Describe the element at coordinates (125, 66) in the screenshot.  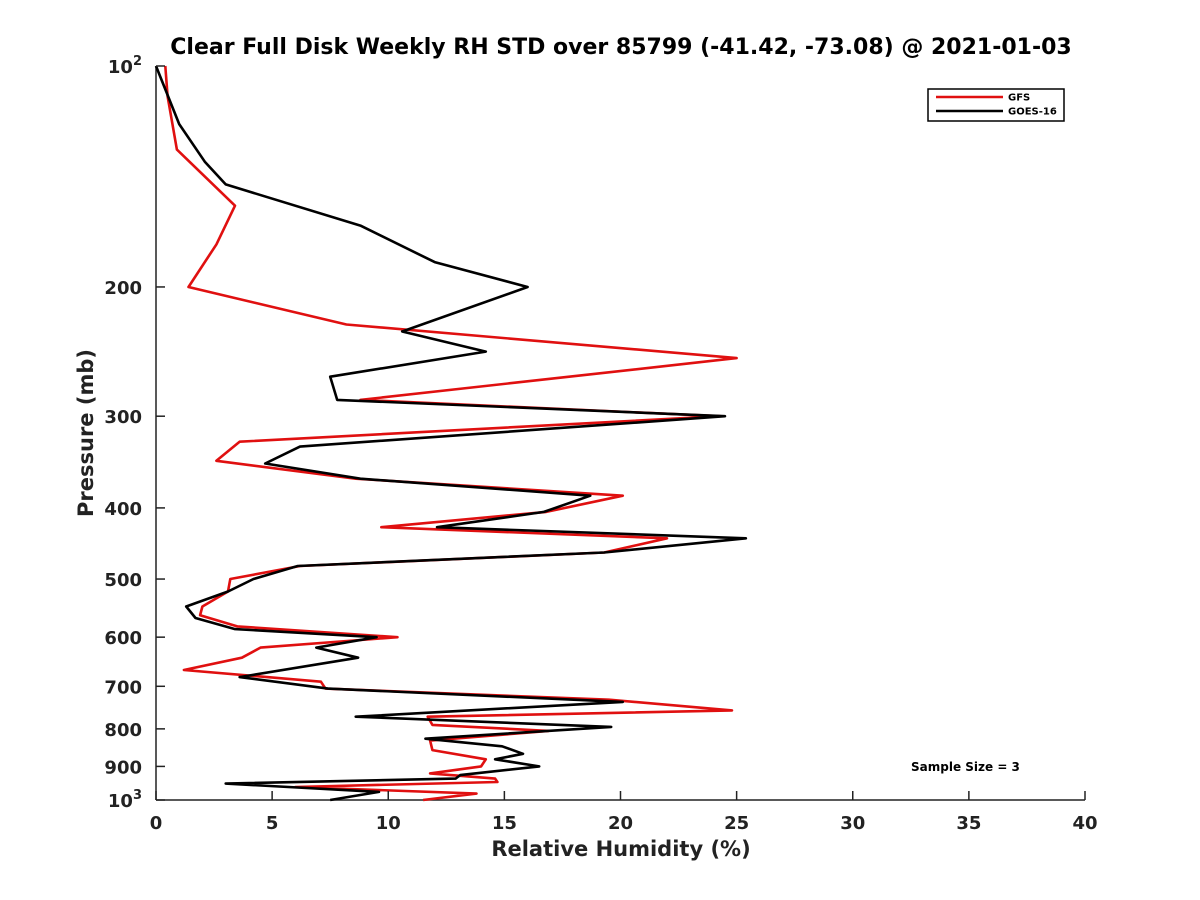
I see `y-tick-label: 10²` at that location.